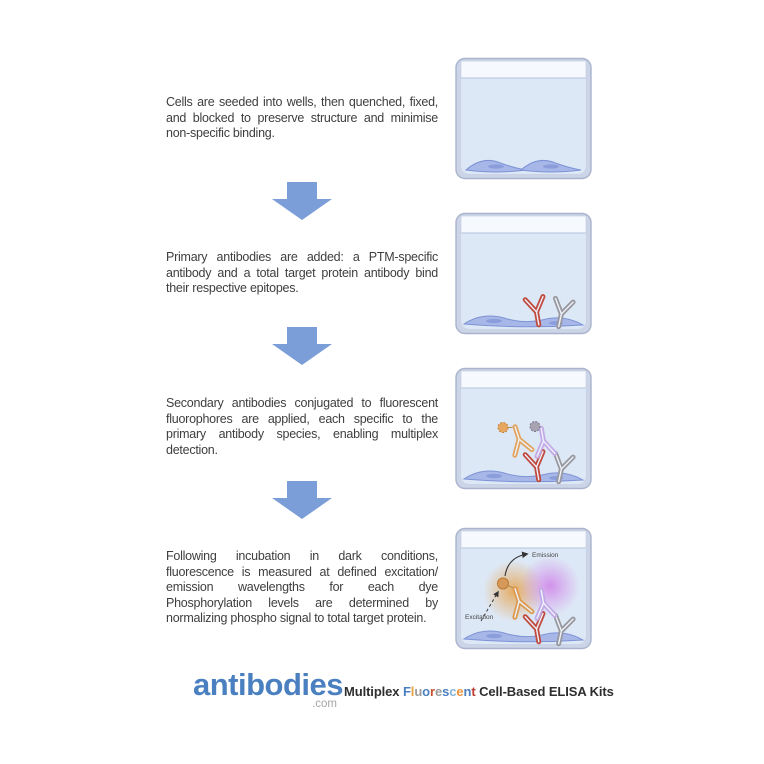 This screenshot has width=764, height=764. Describe the element at coordinates (324, 704) in the screenshot. I see `brand-tld: .com` at that location.